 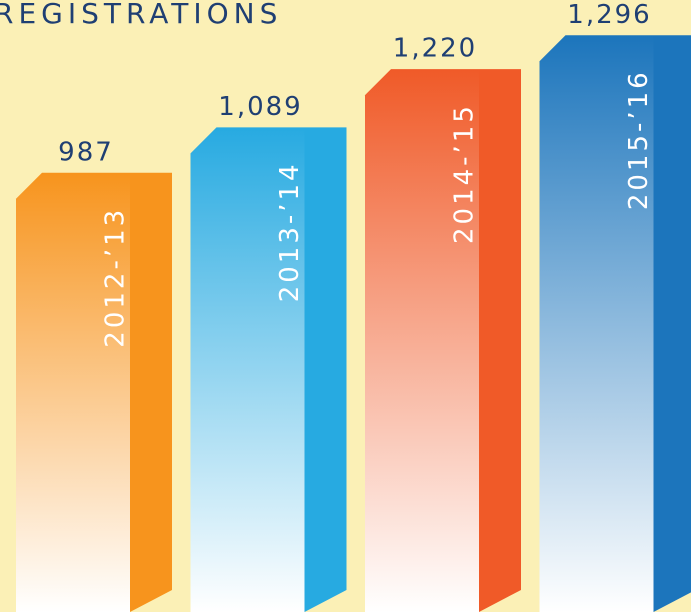 I want to click on value-label: 987, so click(x=86, y=152).